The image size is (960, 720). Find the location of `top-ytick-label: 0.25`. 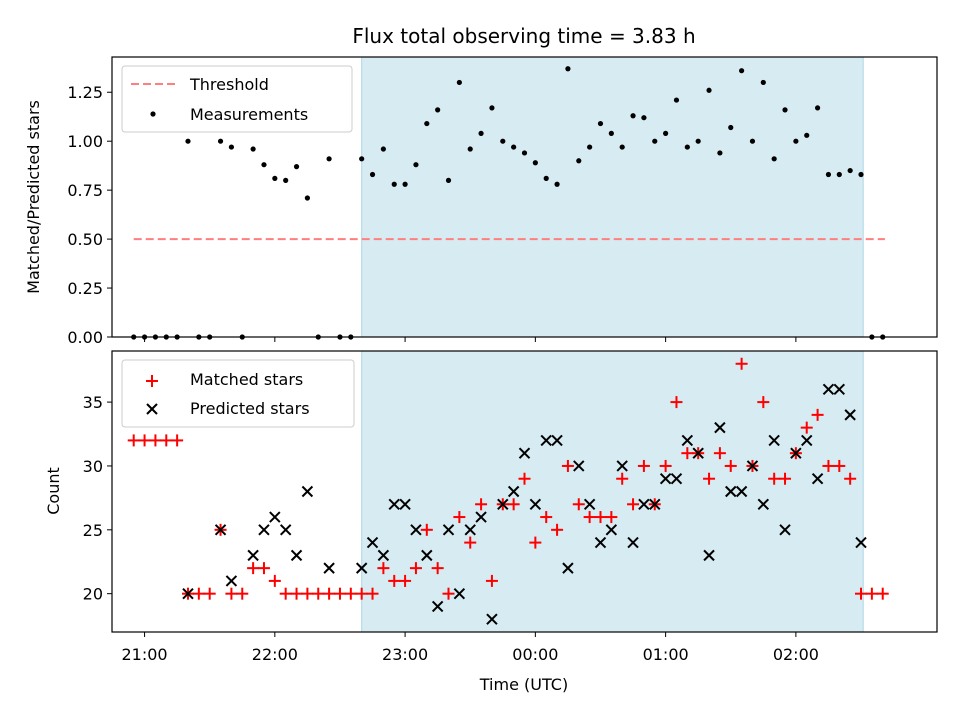

top-ytick-label: 0.25 is located at coordinates (85, 288).